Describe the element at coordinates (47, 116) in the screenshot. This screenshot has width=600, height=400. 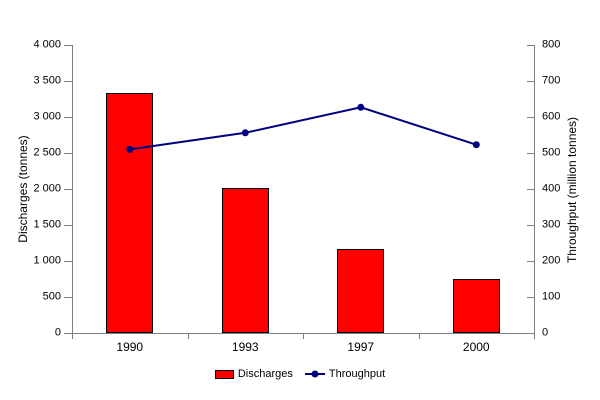
I see `y-tick-label-left-3000: 3 000` at that location.